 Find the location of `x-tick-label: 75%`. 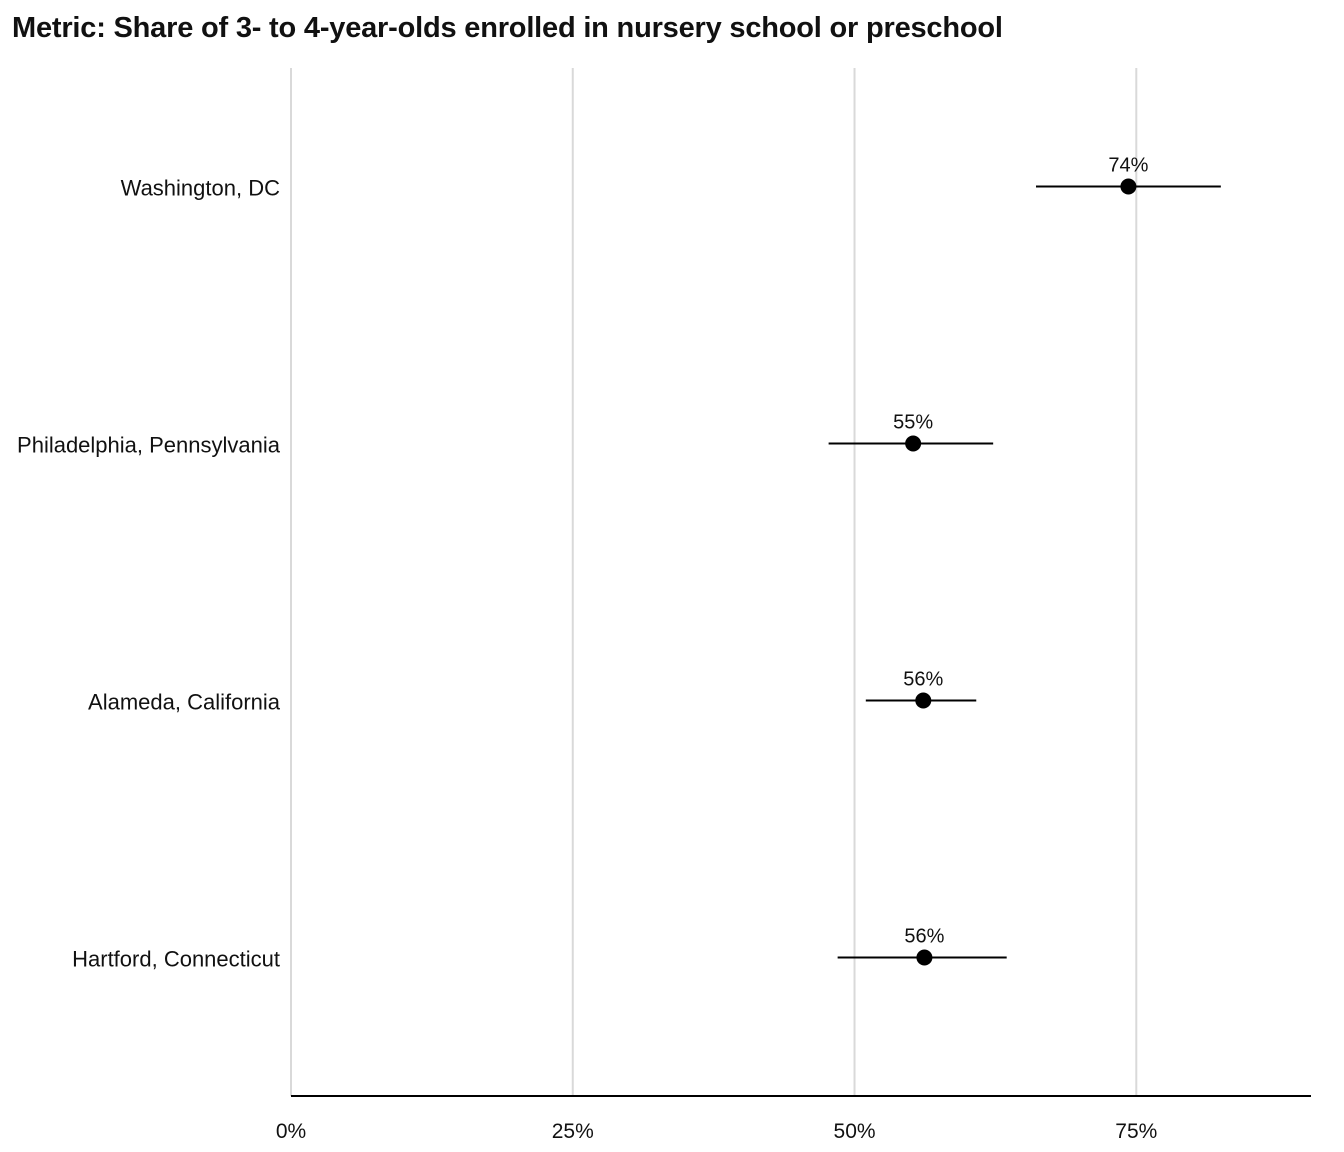

x-tick-label: 75% is located at coordinates (1136, 1131).